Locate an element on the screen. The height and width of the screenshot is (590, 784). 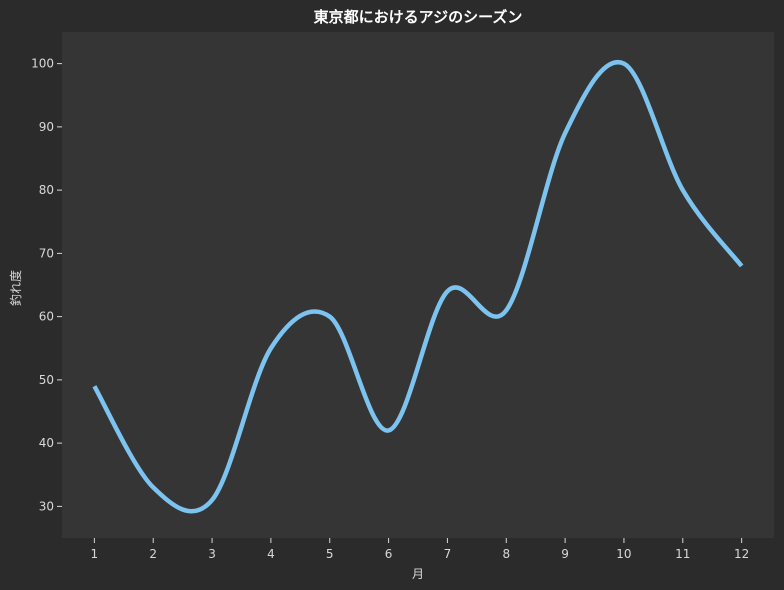
x-axis-label: 月 is located at coordinates (418, 574).